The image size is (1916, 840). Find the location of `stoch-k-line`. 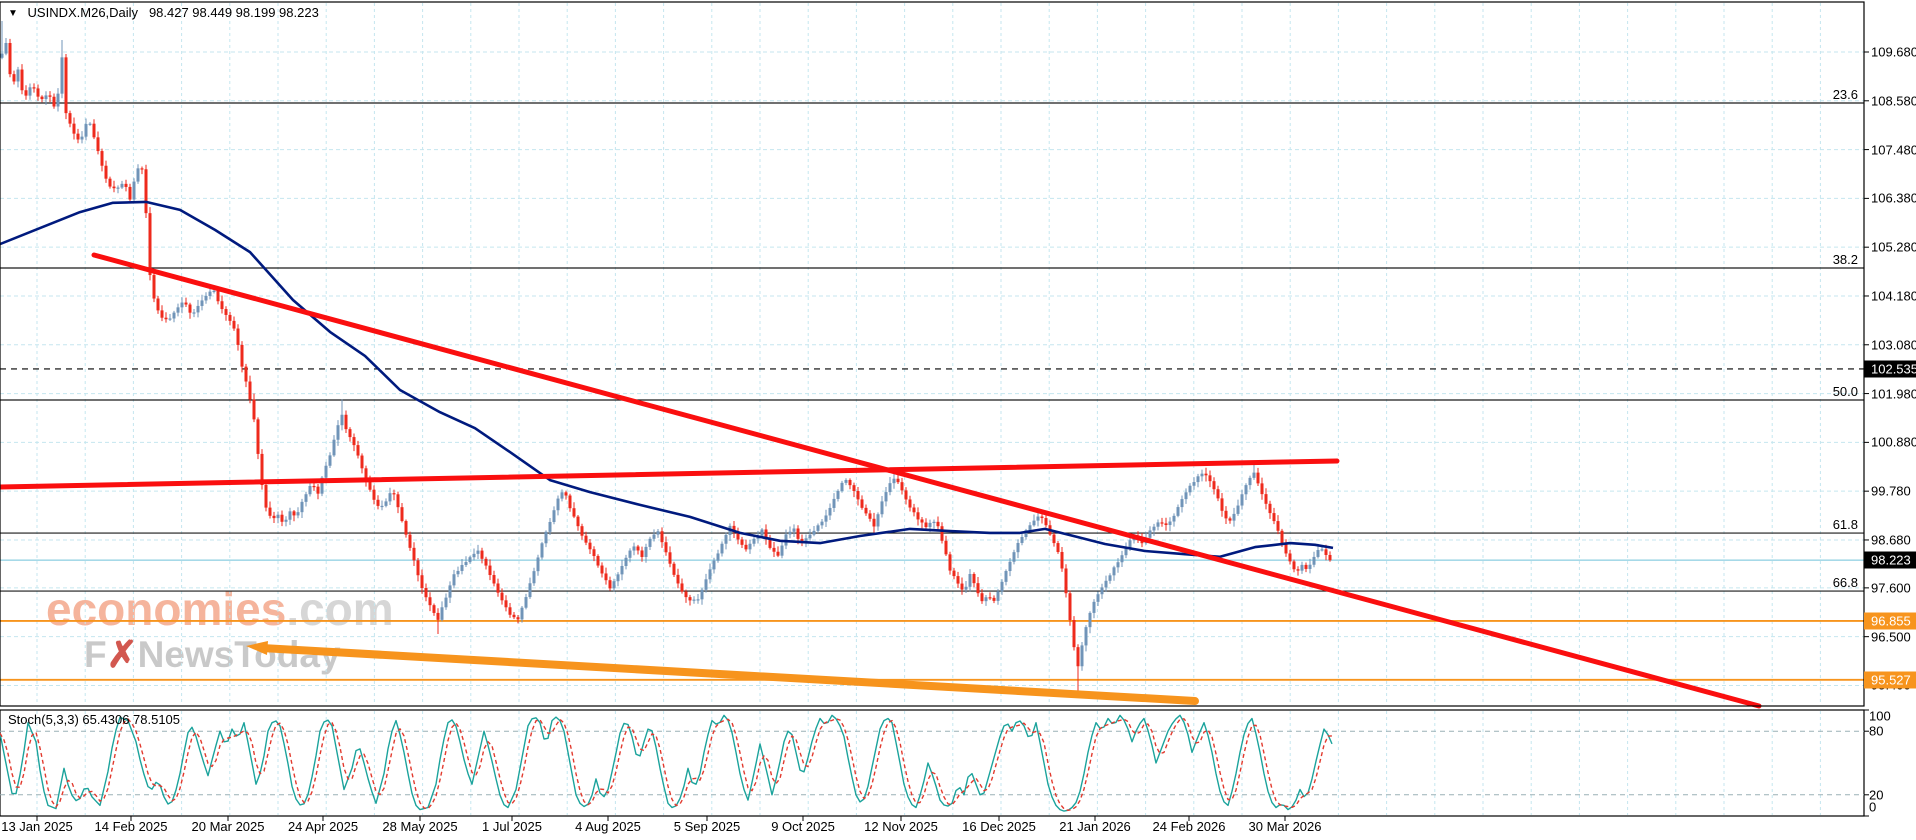

stoch-k-line is located at coordinates (666, 763).